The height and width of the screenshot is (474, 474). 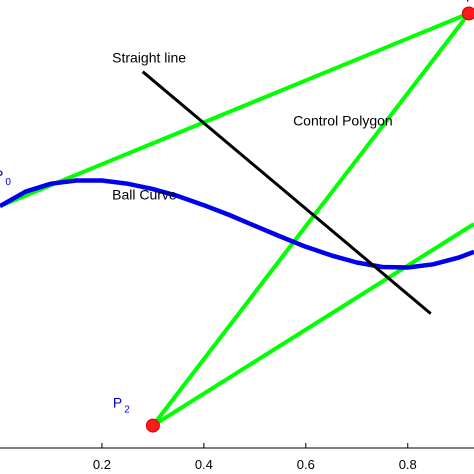 What do you see at coordinates (127, 410) in the screenshot?
I see `control-point-subscript: 2` at bounding box center [127, 410].